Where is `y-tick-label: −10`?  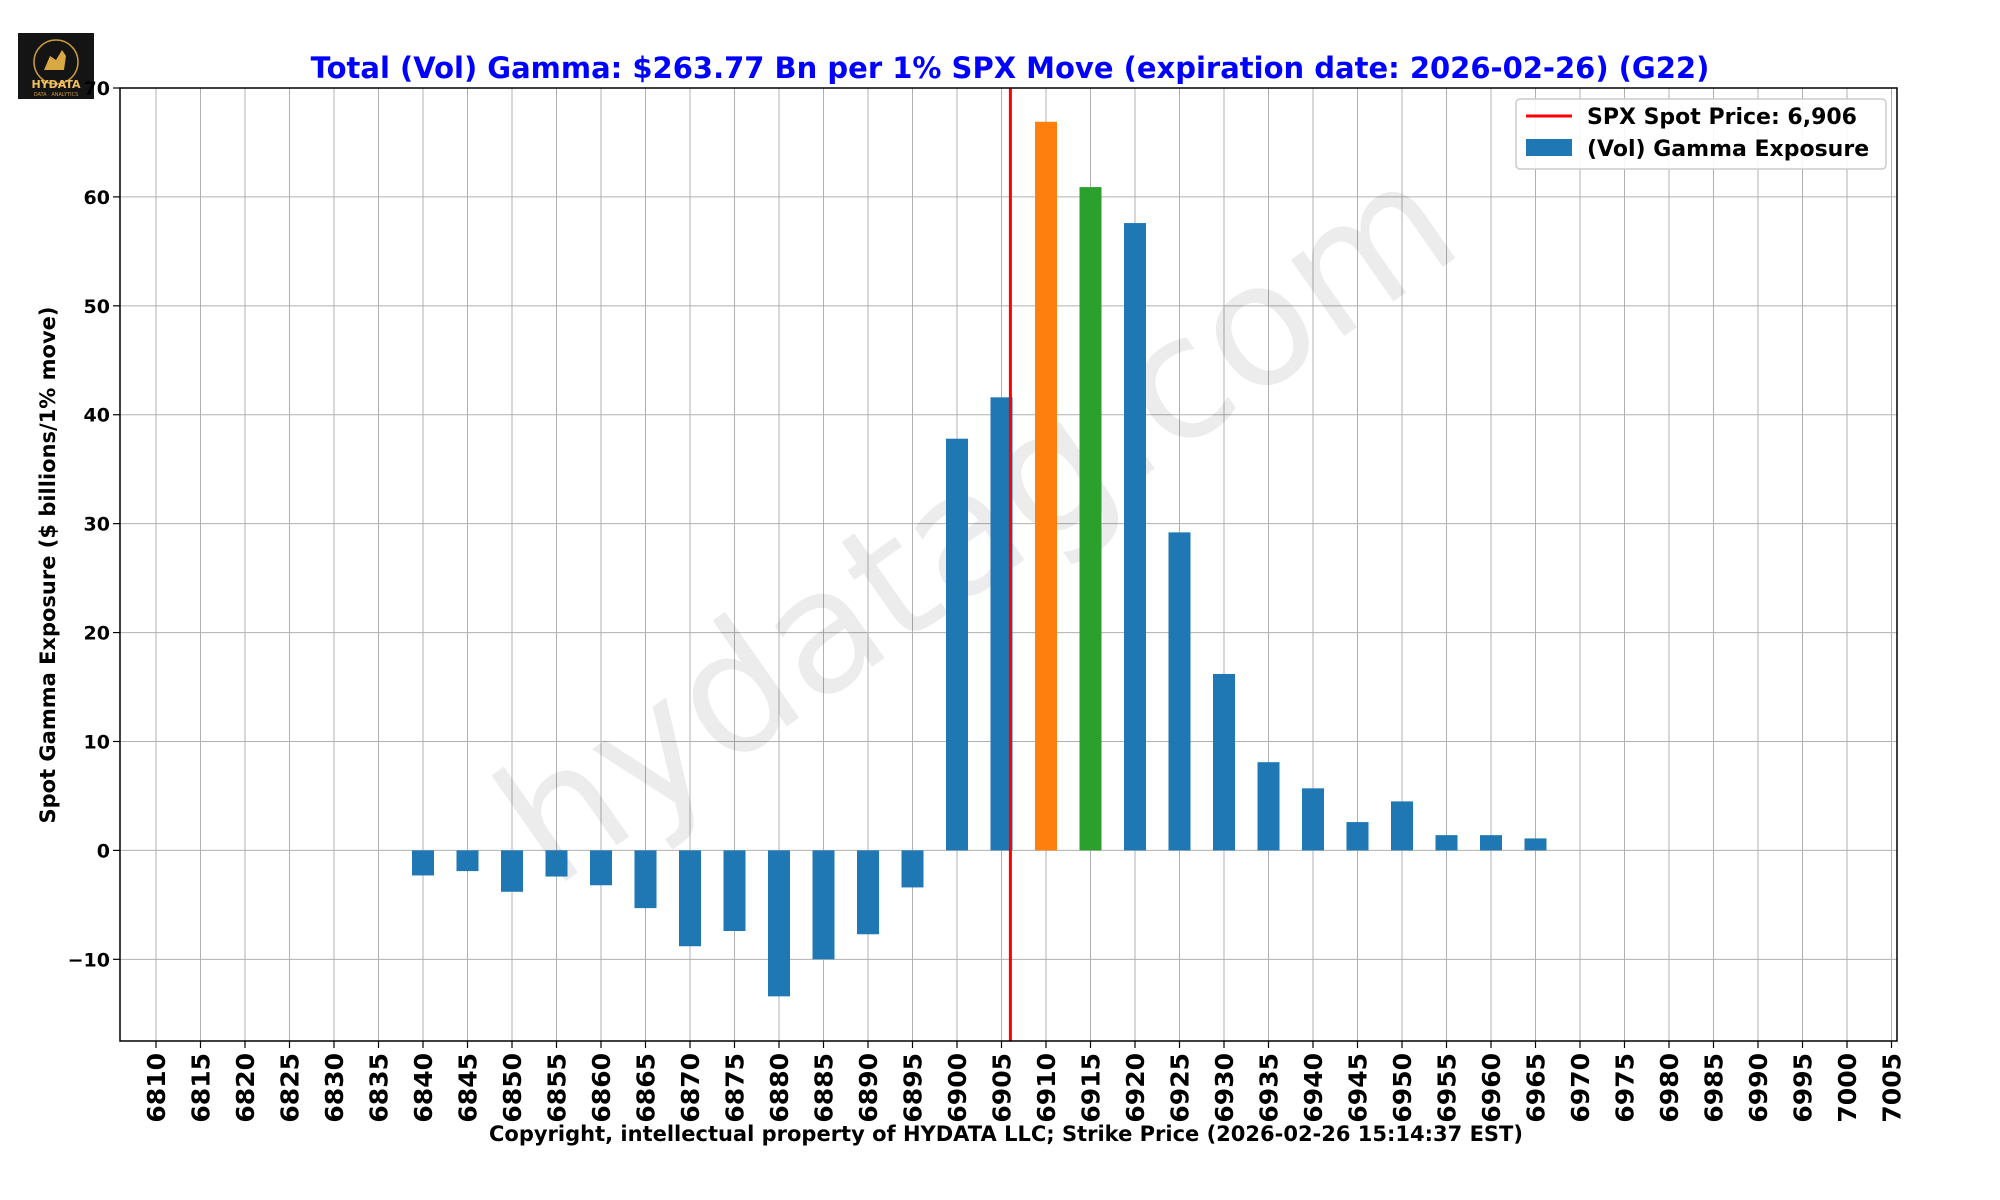
y-tick-label: −10 is located at coordinates (89, 960).